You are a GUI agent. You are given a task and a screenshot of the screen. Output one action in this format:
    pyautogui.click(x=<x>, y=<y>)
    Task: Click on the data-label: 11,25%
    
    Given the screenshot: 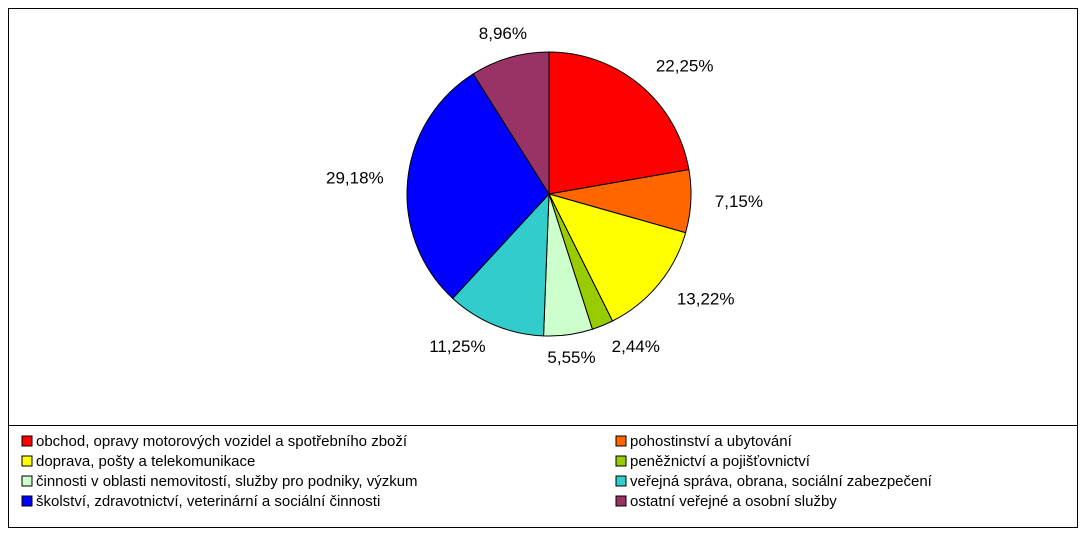 What is the action you would take?
    pyautogui.click(x=457, y=346)
    